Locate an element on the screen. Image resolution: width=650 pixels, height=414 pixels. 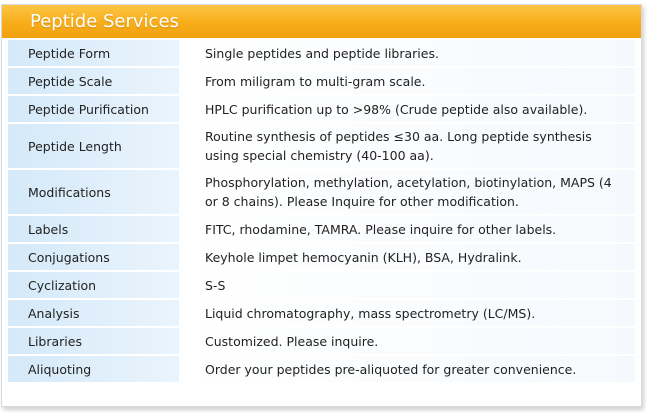
row-label: Peptide Form is located at coordinates (93, 53).